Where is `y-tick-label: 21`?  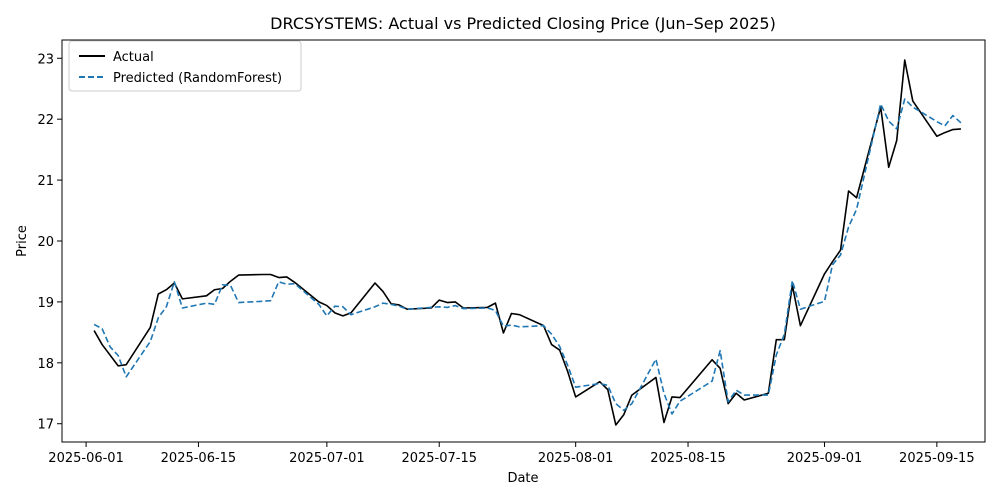
y-tick-label: 21 is located at coordinates (45, 181).